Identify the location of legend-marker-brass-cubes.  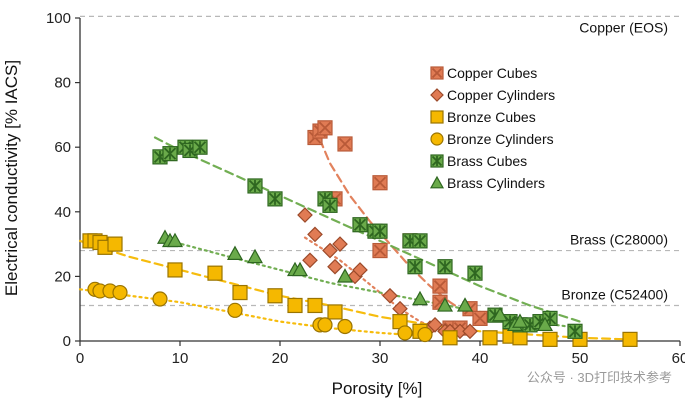
(437, 161).